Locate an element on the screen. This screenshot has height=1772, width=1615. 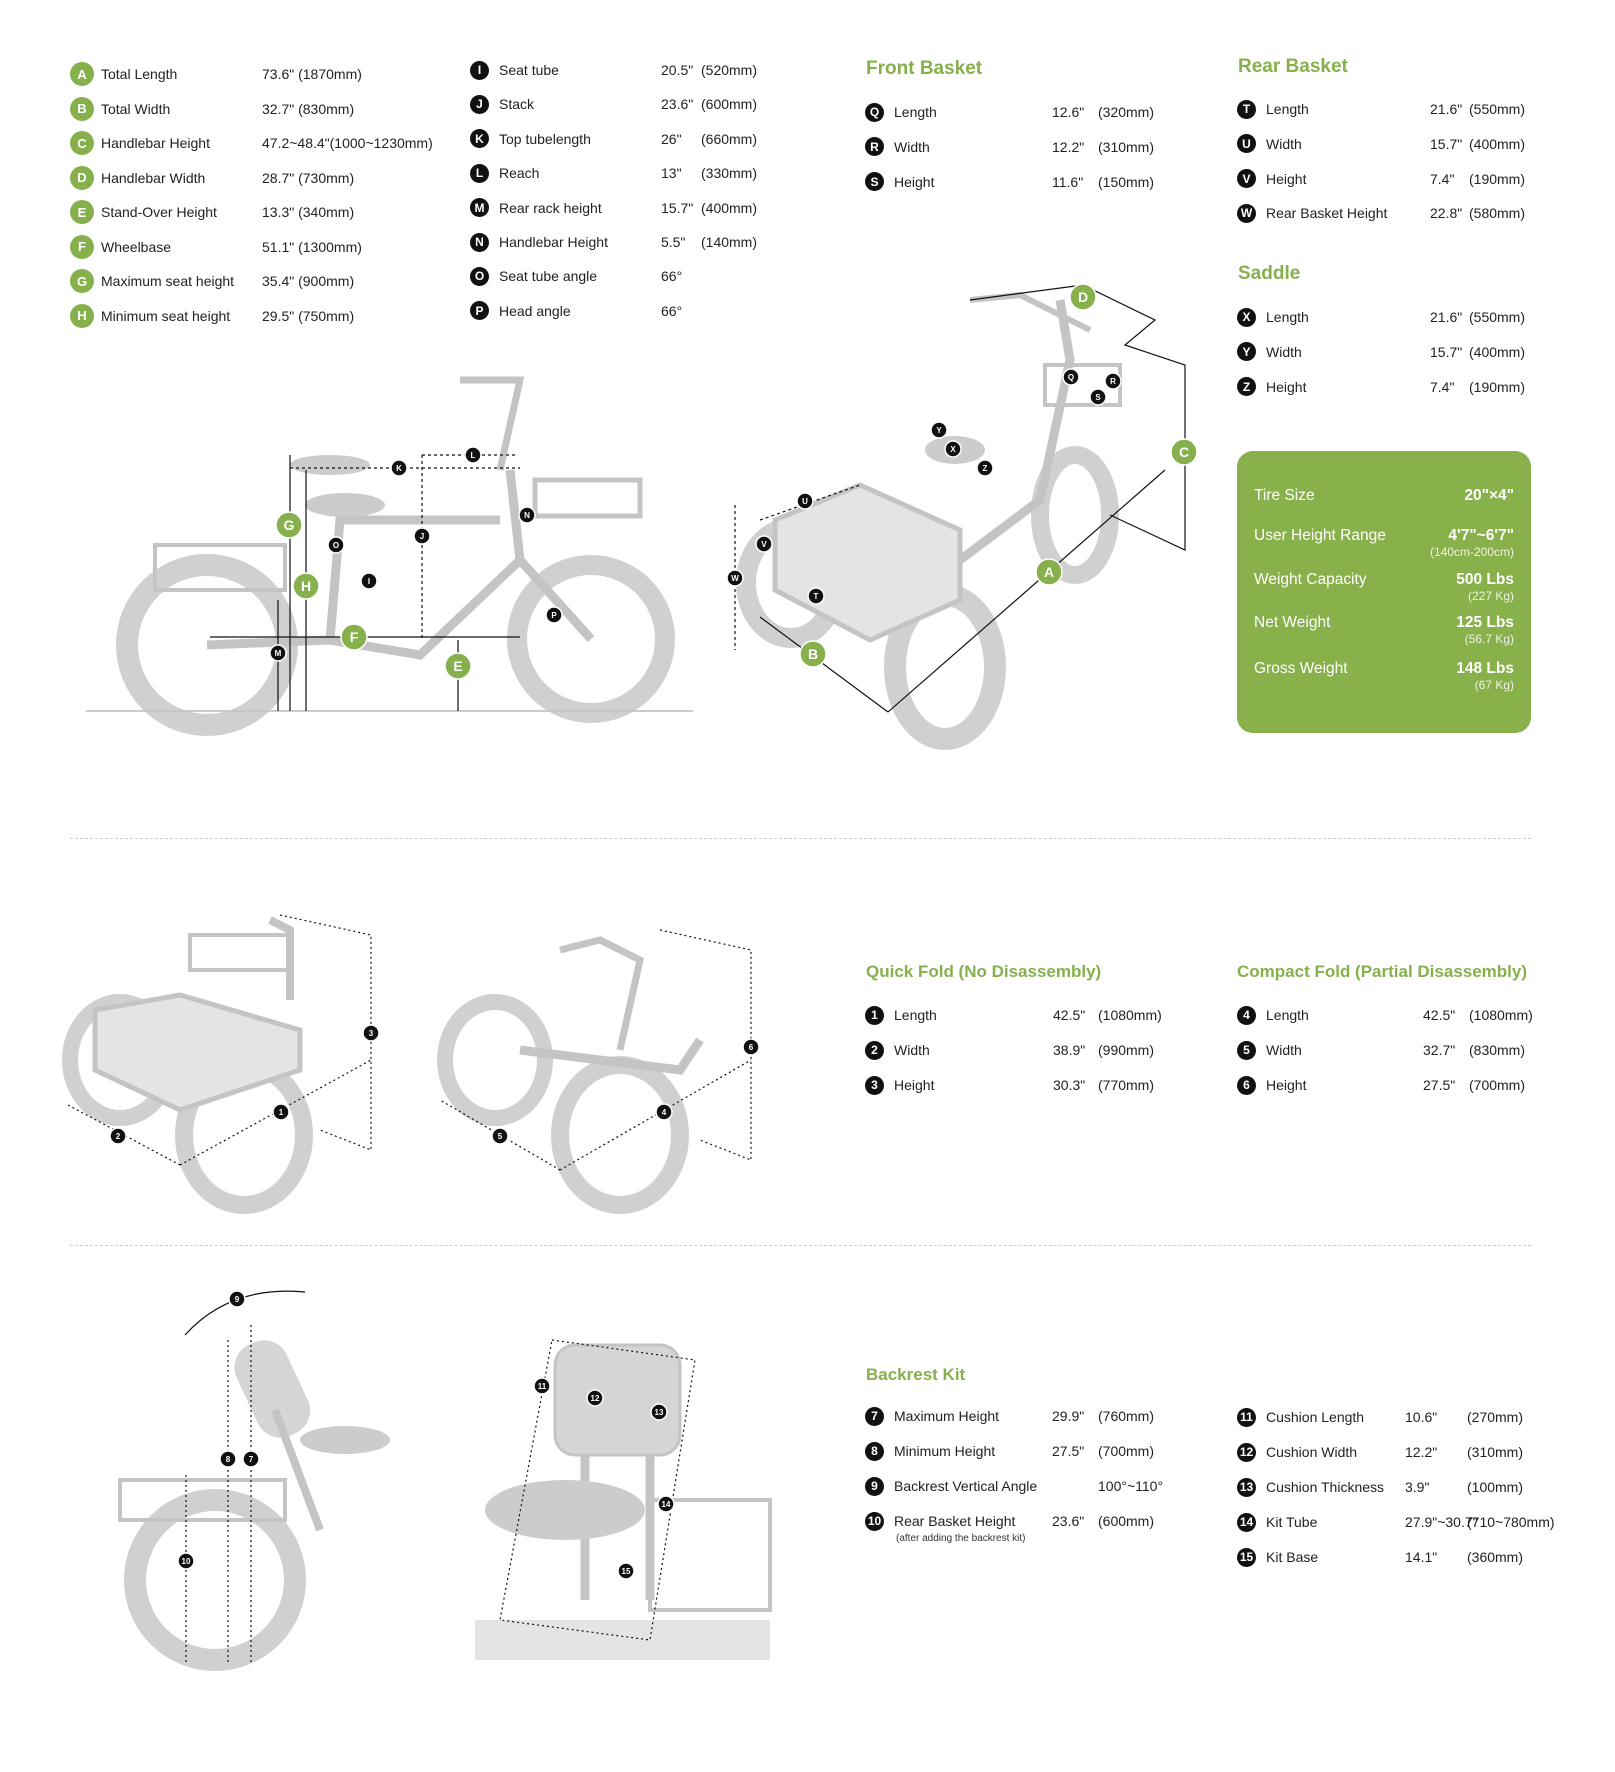
spec-value-metric: (600mm) is located at coordinates (1126, 1521).